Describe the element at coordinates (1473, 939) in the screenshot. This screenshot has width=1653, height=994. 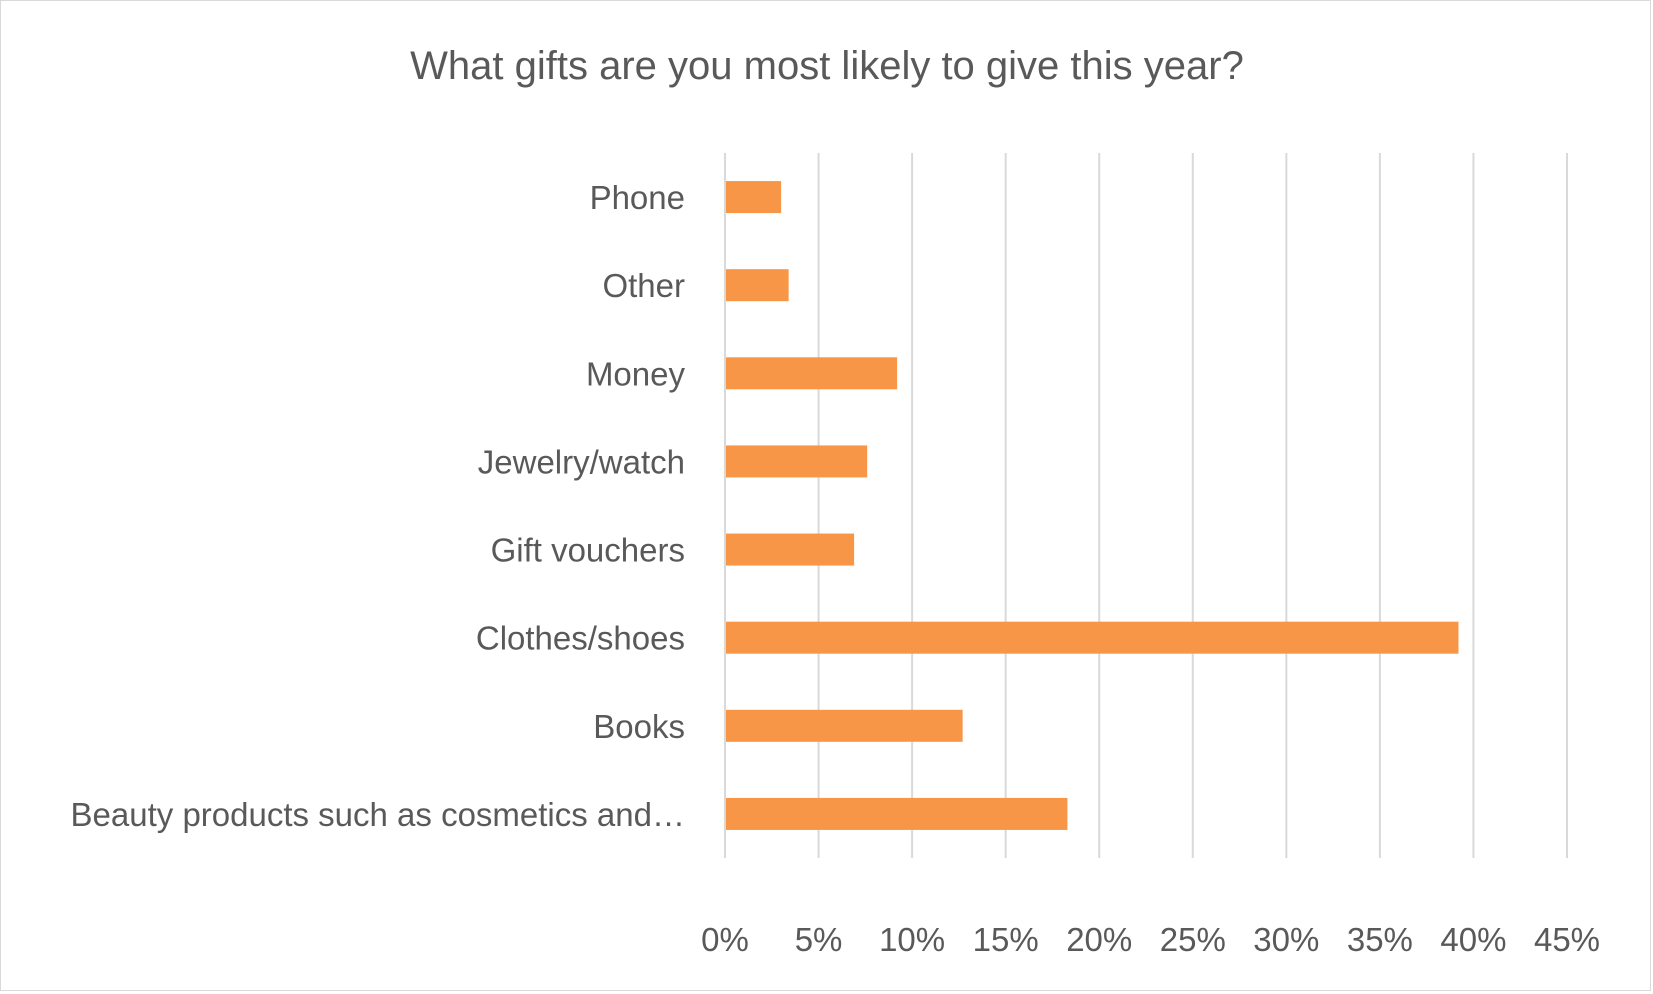
I see `x-tick-label: 40%` at that location.